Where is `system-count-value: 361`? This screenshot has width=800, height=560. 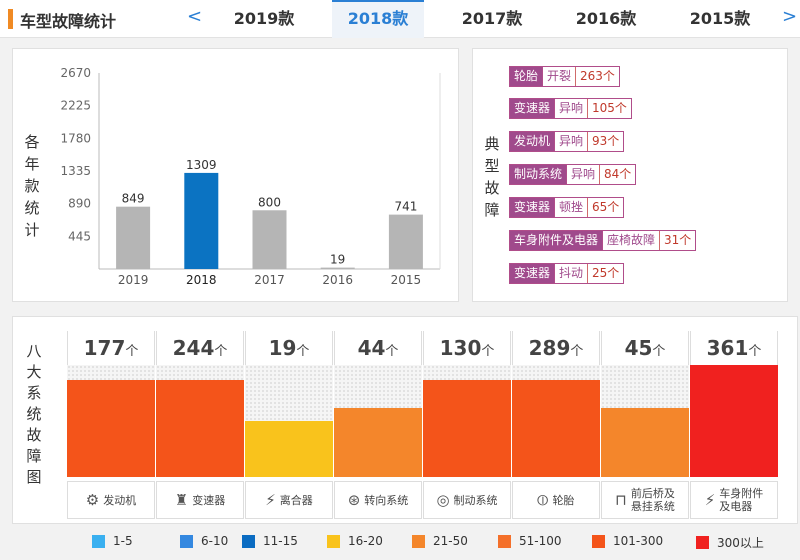
system-count-value: 361 is located at coordinates (727, 348).